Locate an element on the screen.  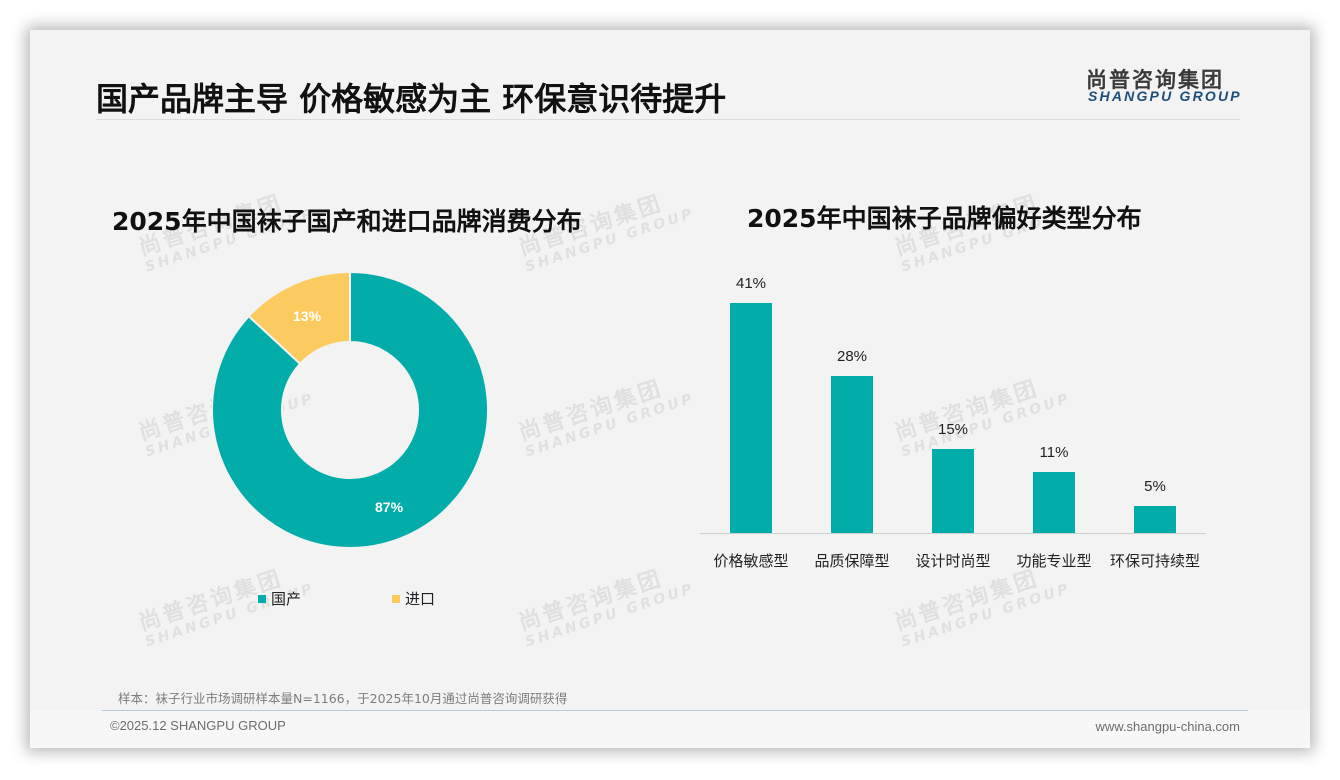
legend-item-imported: 进口 is located at coordinates (413, 598).